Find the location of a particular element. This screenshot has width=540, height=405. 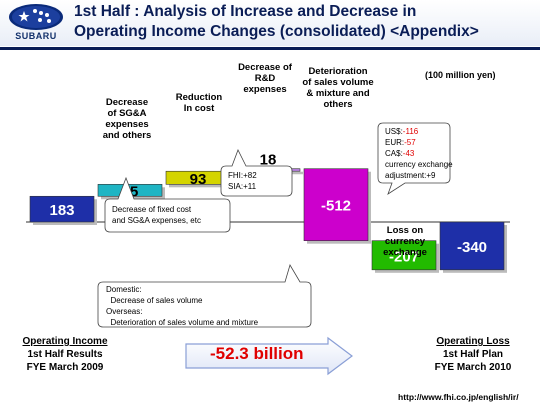

callout-currency-line: EUR:-57 is located at coordinates (419, 142).